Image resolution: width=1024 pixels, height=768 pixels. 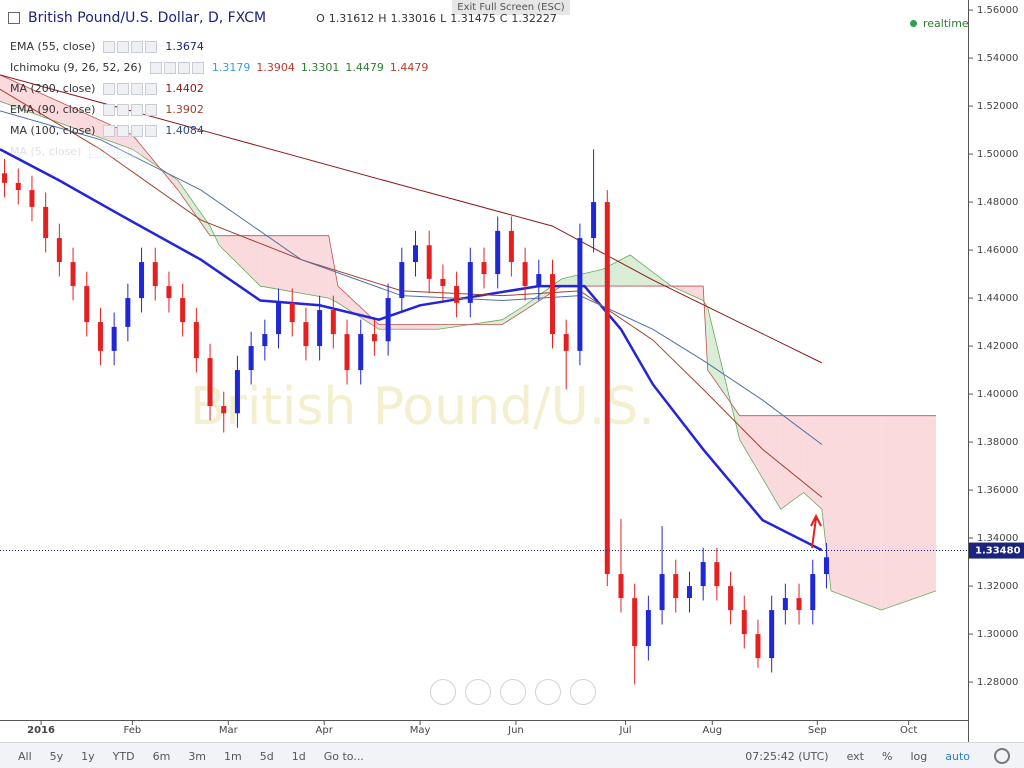 I want to click on ohlc-label: L, so click(x=443, y=18).